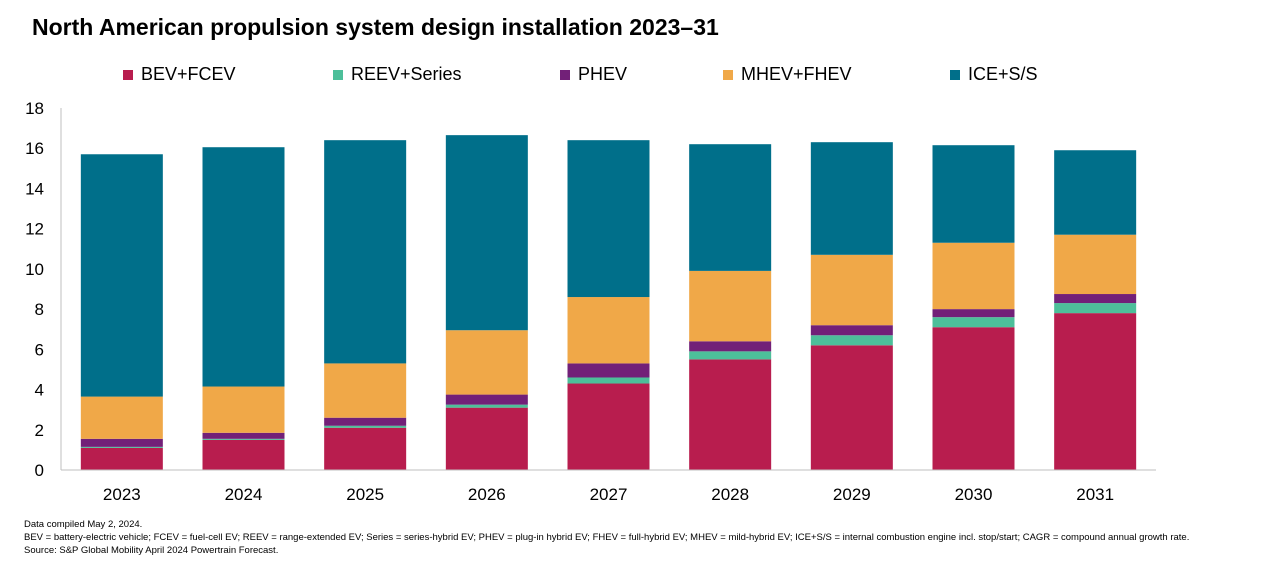 Image resolution: width=1280 pixels, height=583 pixels. Describe the element at coordinates (974, 494) in the screenshot. I see `x-tick-label: 2030` at that location.